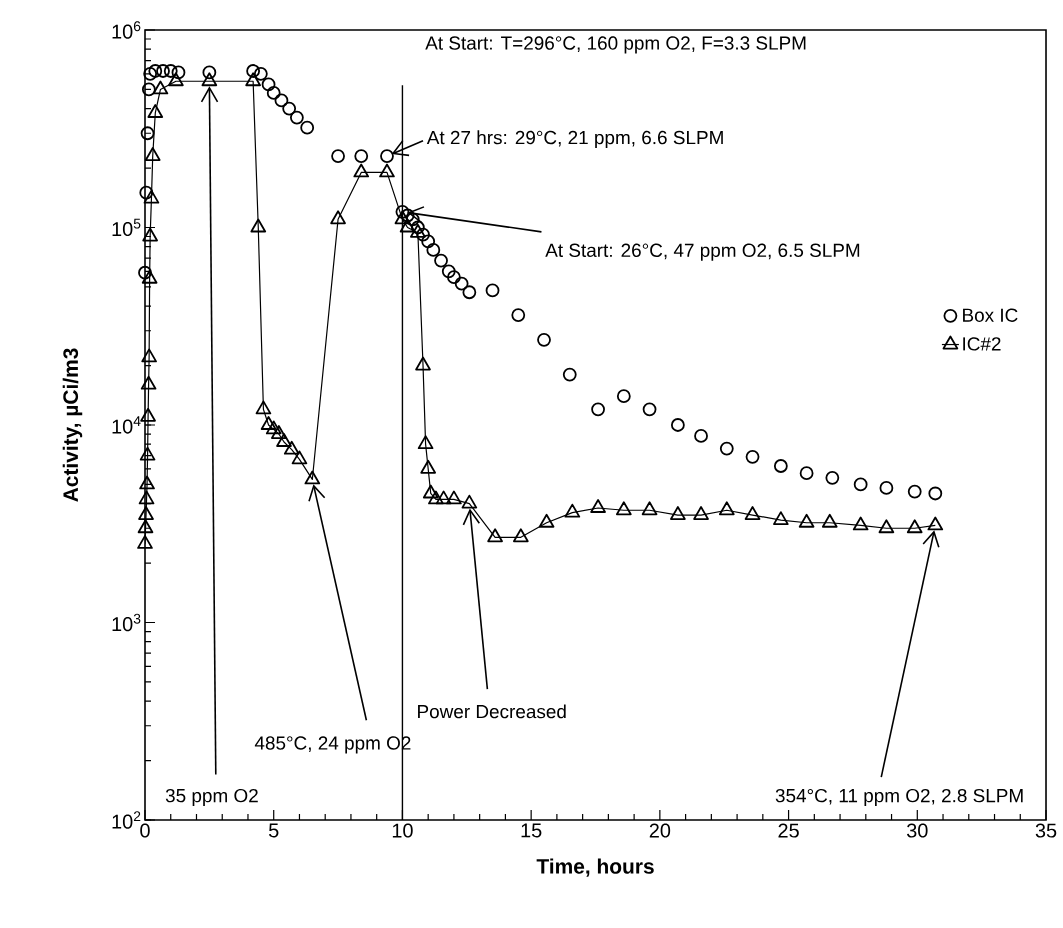  I want to click on x-tick-label: 20, so click(660, 830).